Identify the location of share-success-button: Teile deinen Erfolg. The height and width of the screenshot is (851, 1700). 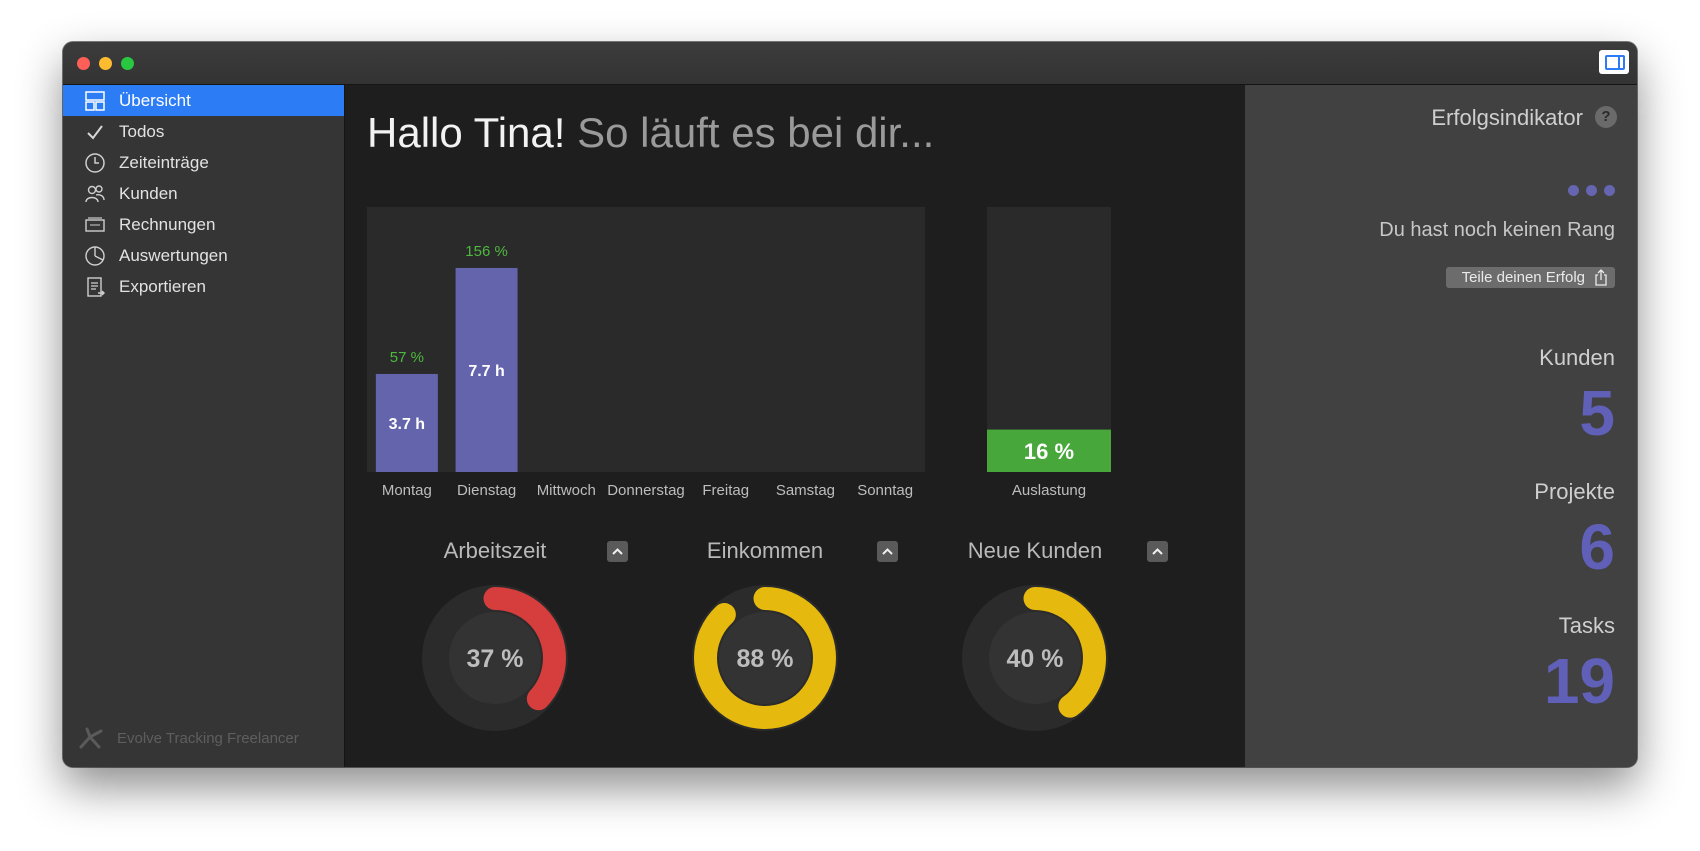
(1530, 277).